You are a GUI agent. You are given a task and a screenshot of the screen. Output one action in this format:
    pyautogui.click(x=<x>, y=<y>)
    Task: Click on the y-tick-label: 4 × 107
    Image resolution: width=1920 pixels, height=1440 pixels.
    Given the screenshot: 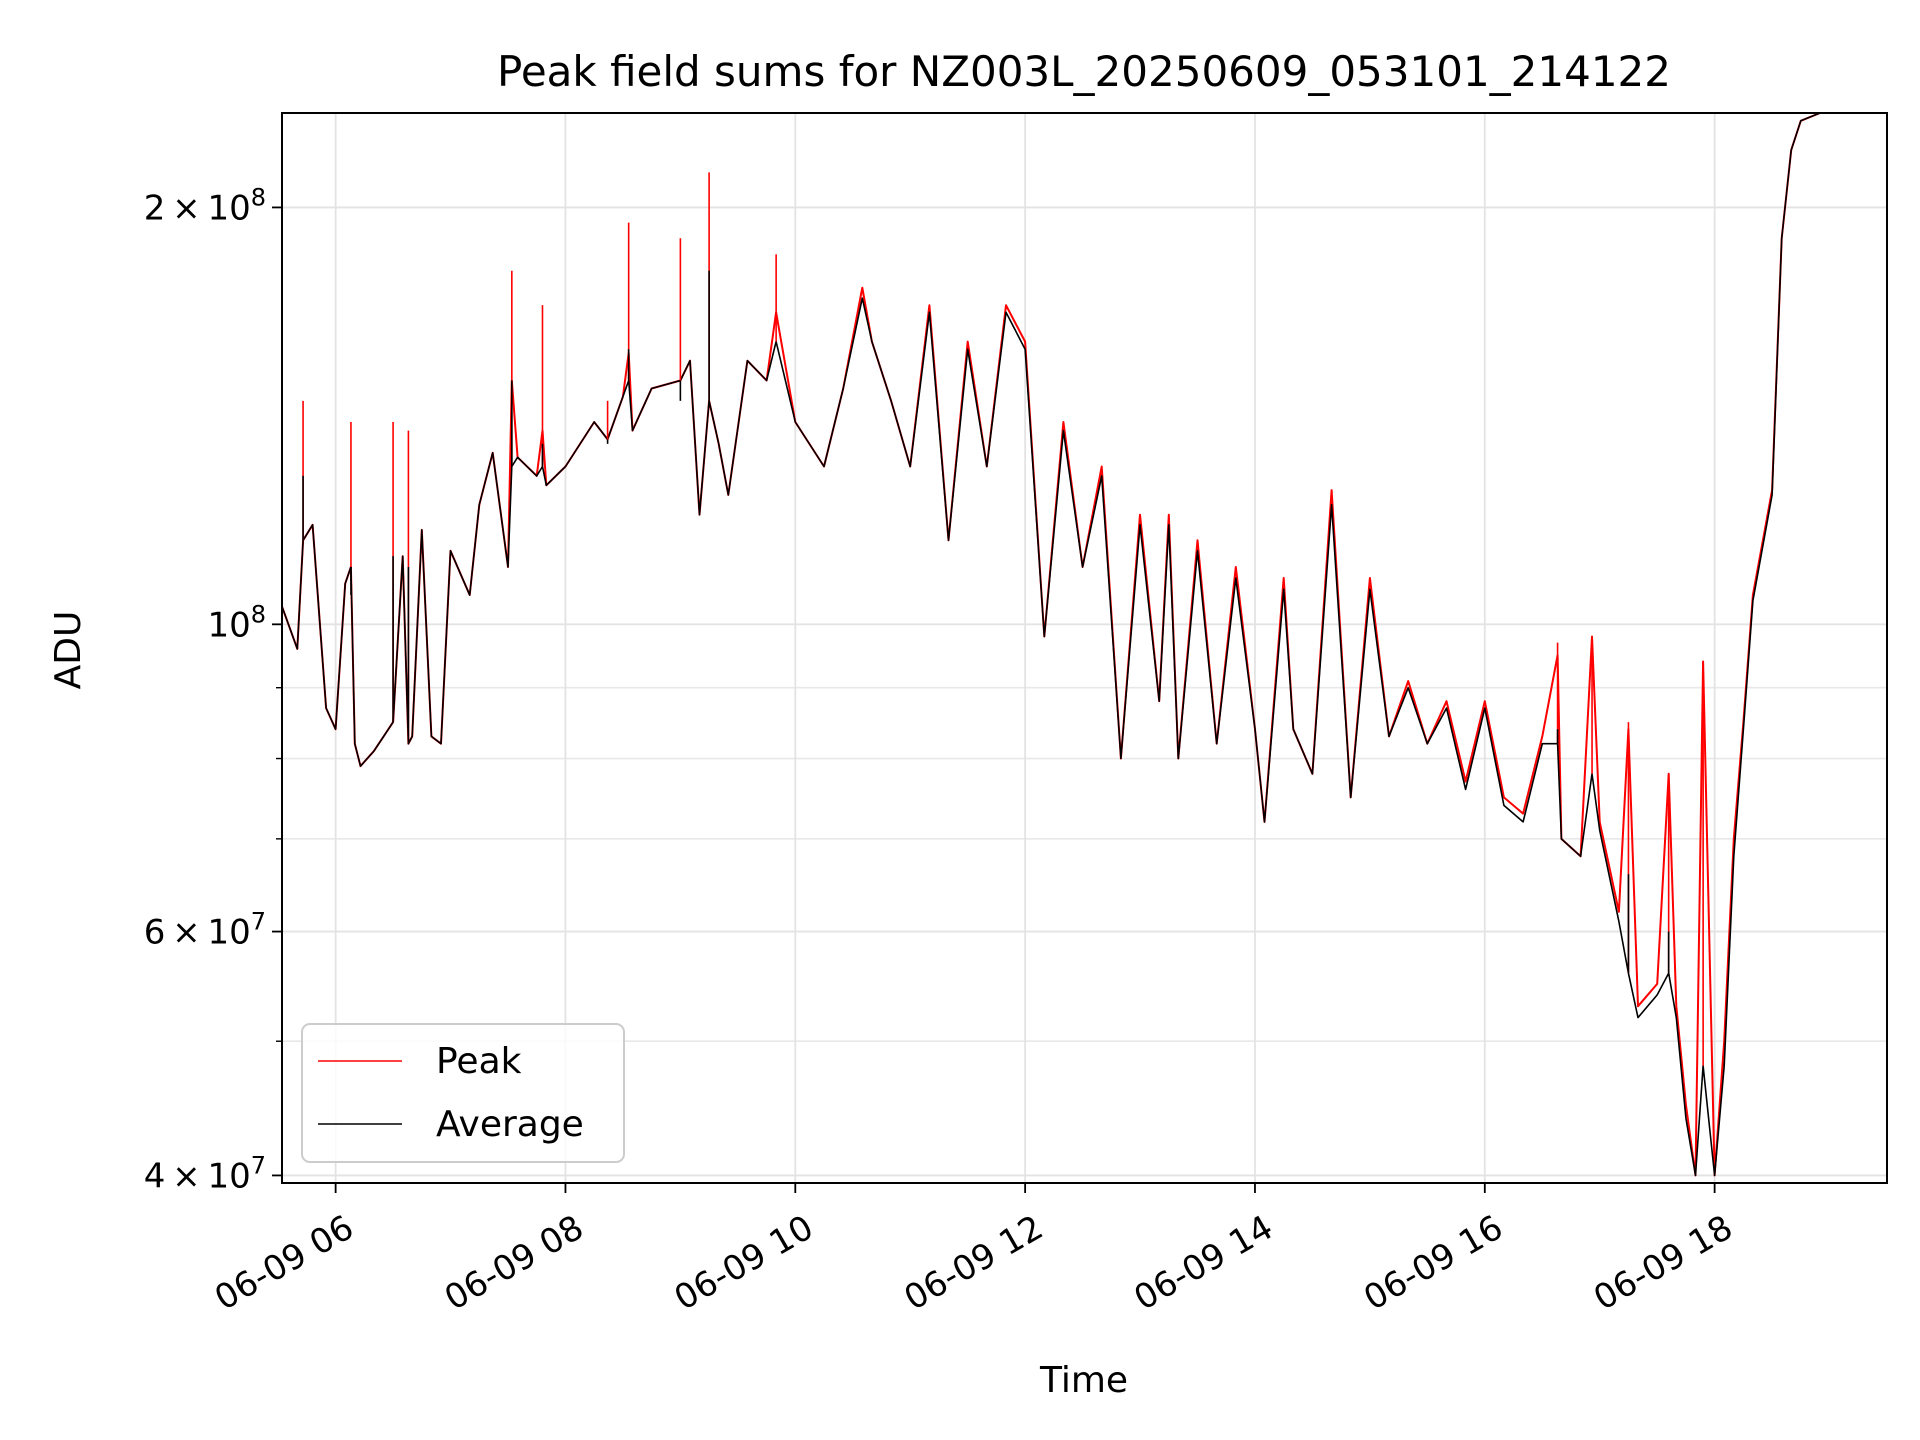 What is the action you would take?
    pyautogui.click(x=205, y=1173)
    